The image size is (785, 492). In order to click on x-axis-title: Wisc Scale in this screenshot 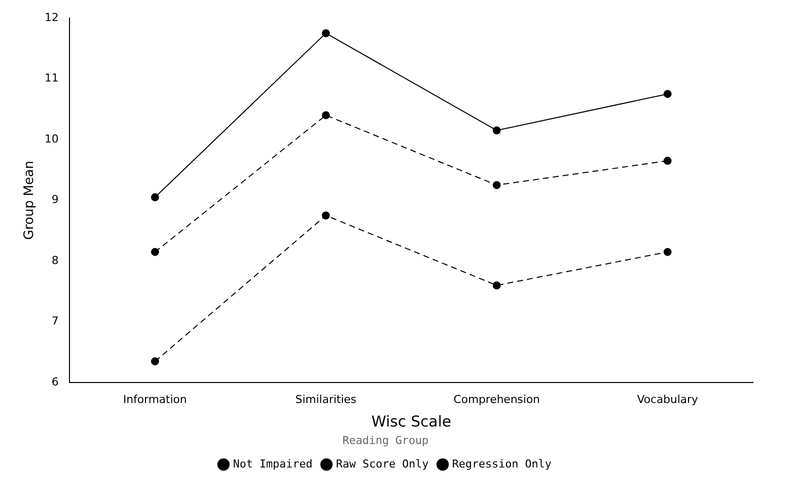, I will do `click(411, 421)`.